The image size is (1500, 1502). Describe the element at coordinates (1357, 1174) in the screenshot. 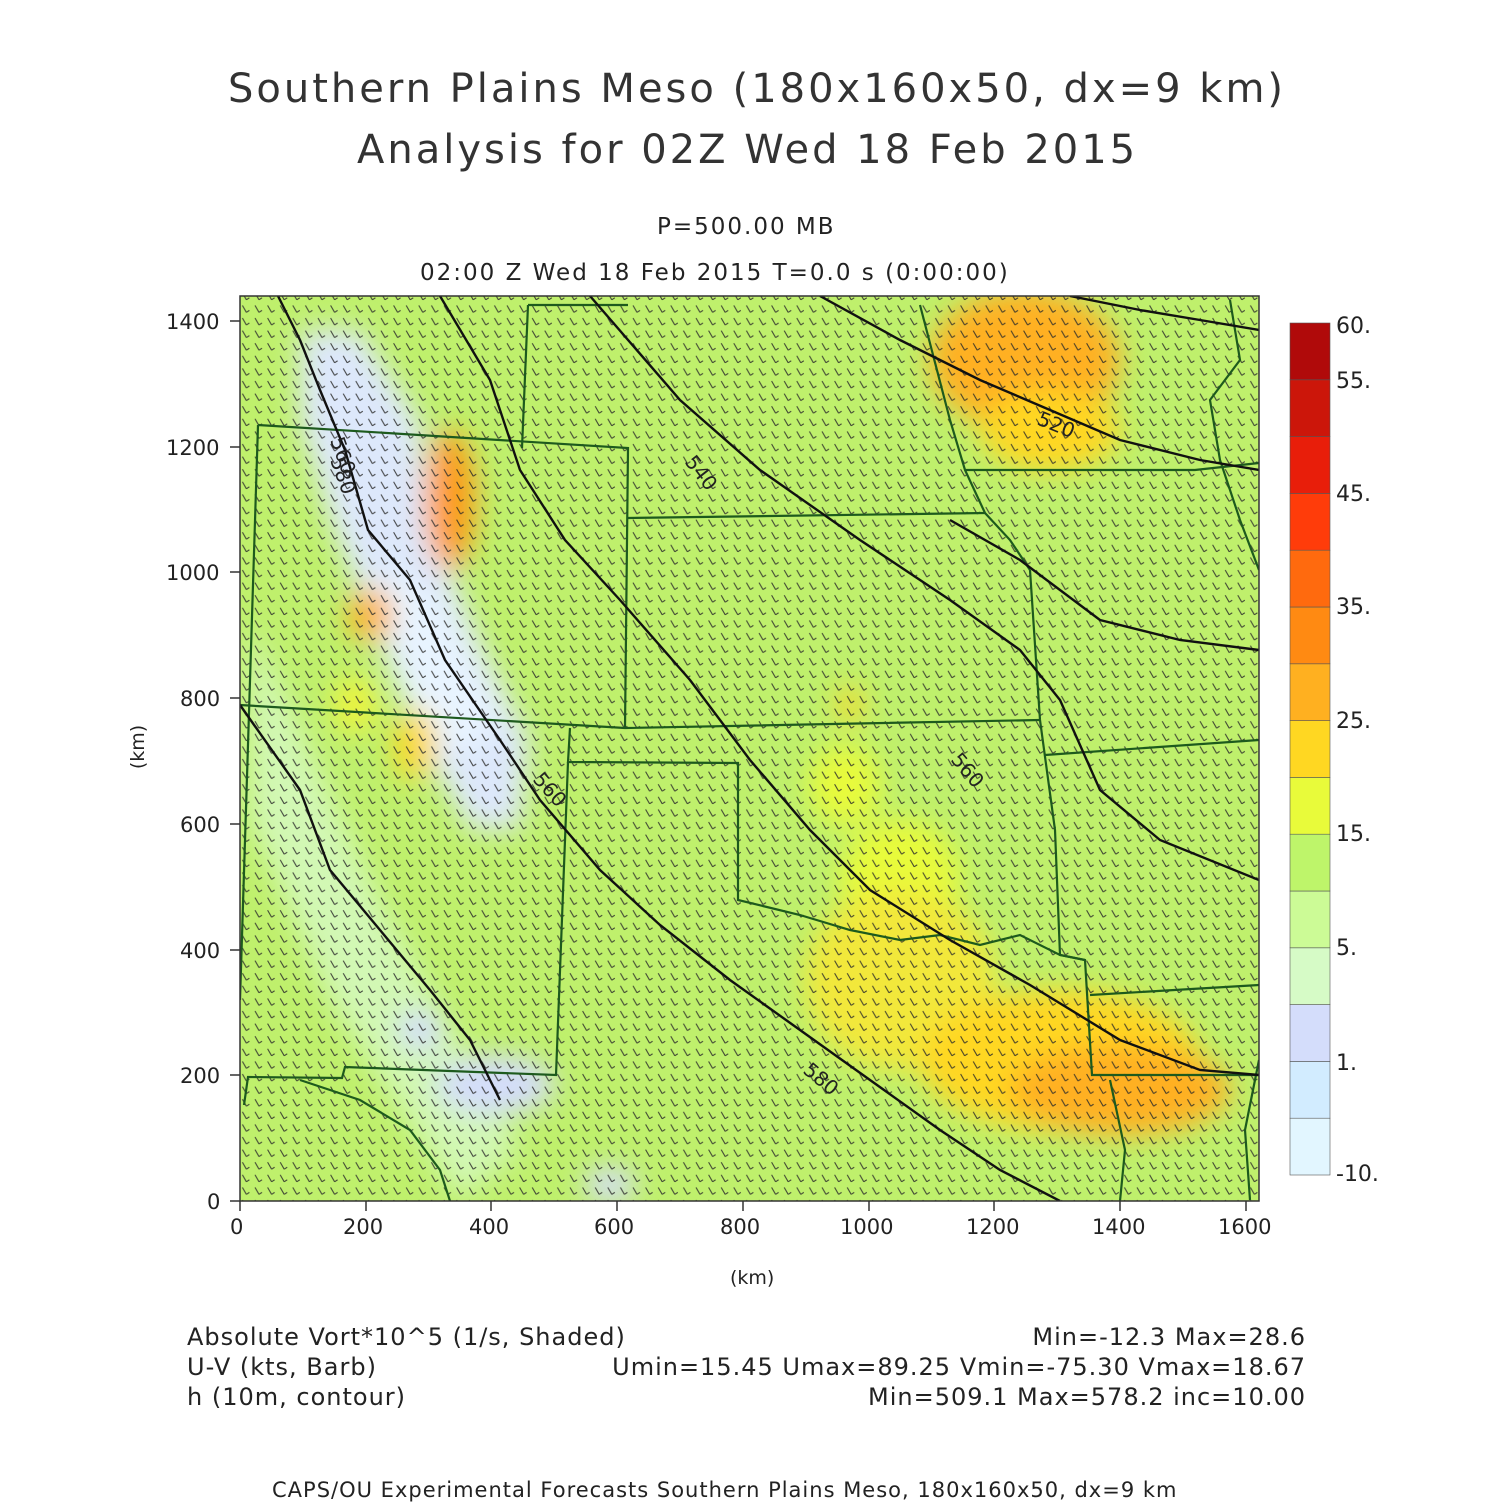

I see `colorbar-label: -10.` at that location.